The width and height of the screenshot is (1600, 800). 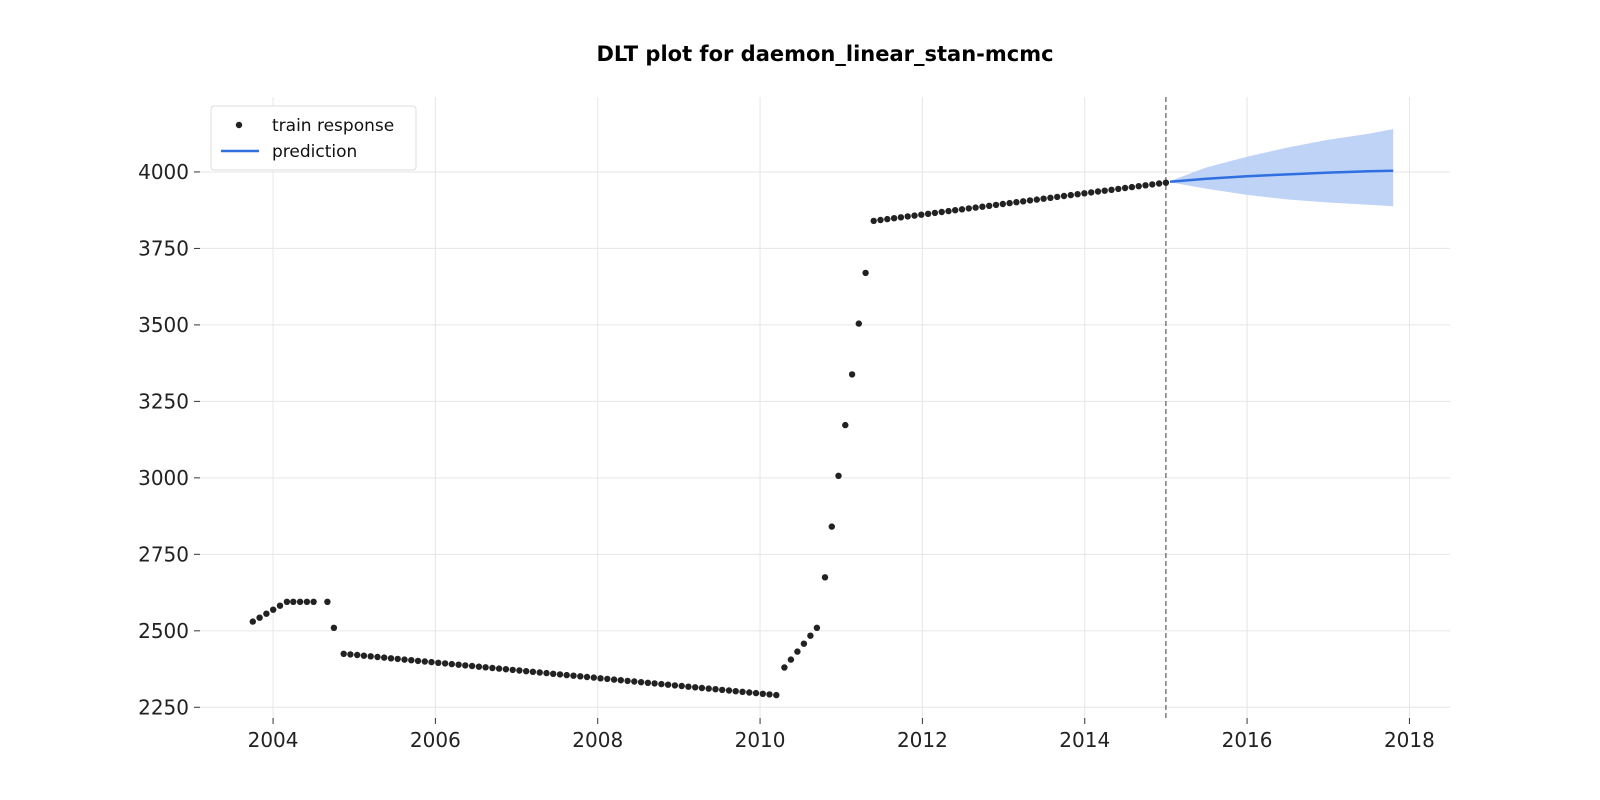 What do you see at coordinates (333, 126) in the screenshot?
I see `legend-train-response-label: train response` at bounding box center [333, 126].